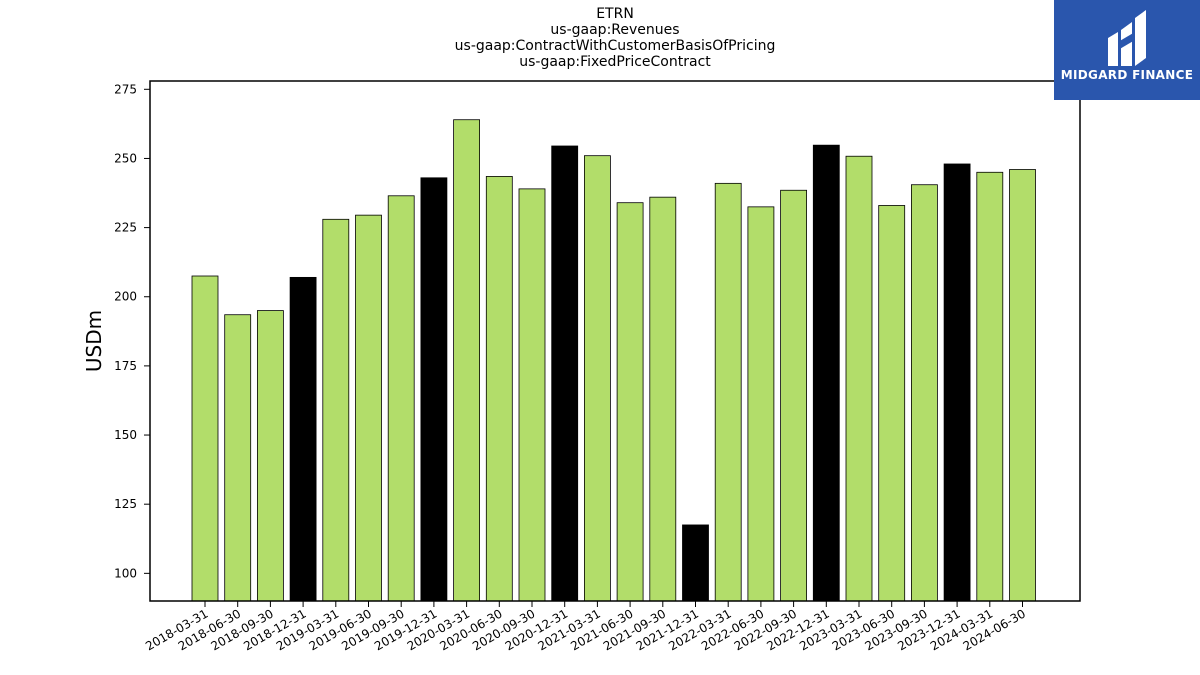  I want to click on title-member: us-gaap:FixedPriceContract, so click(615, 62).